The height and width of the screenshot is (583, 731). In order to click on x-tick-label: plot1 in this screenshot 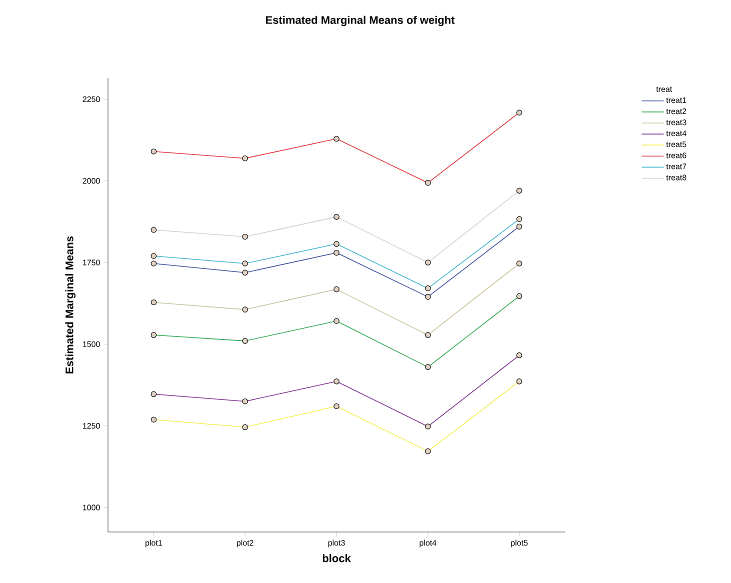, I will do `click(154, 544)`.